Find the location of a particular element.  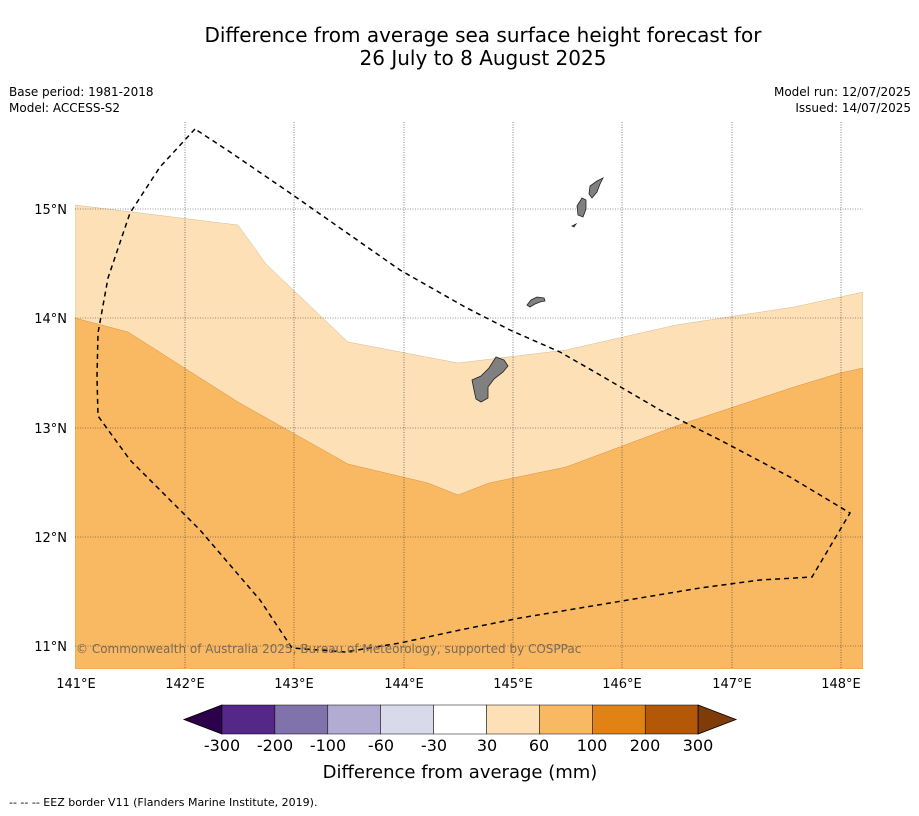

colorbar-tick-labels: -300 -200 -100 -60 -30 30 60 100 200 300 is located at coordinates (458, 745).